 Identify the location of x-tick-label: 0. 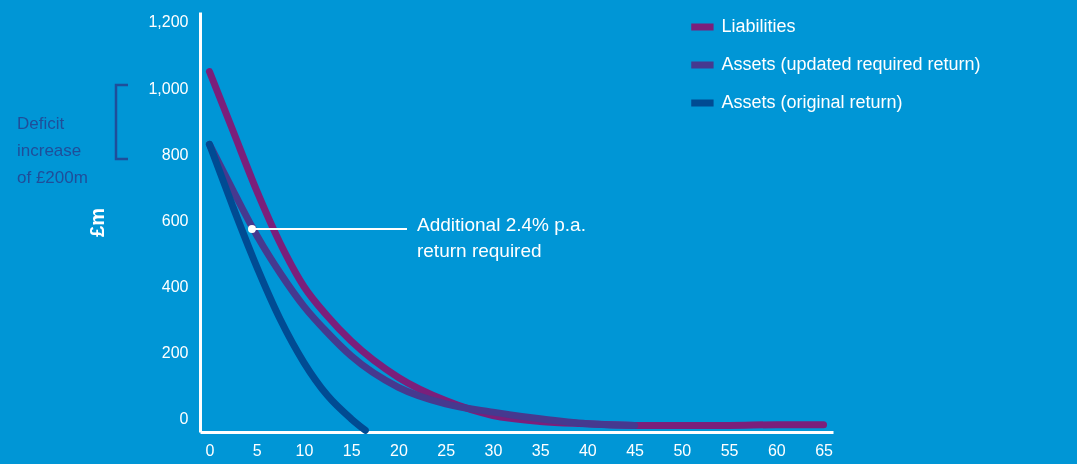
(210, 450).